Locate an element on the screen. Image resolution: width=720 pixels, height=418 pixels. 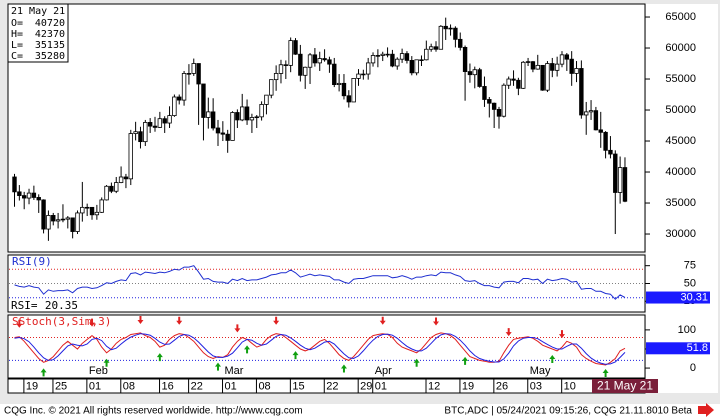
month-label: May is located at coordinates (540, 371).